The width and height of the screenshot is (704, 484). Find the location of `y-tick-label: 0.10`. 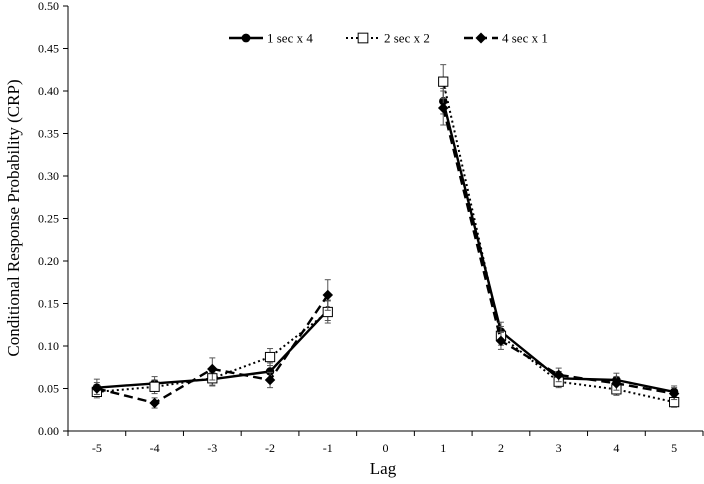

y-tick-label: 0.10 is located at coordinates (48, 346).